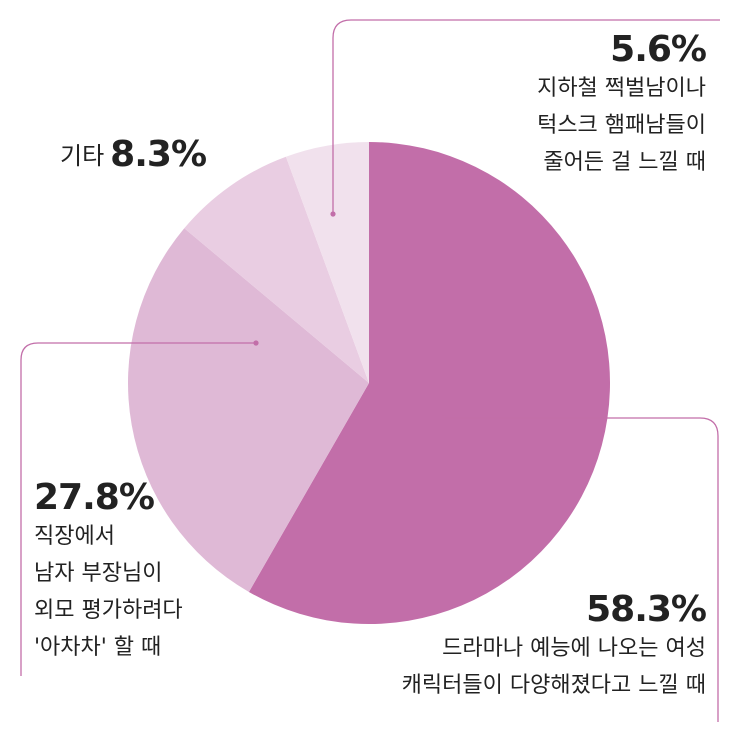  What do you see at coordinates (82, 156) in the screenshot?
I see `slice-name-label: 기타` at bounding box center [82, 156].